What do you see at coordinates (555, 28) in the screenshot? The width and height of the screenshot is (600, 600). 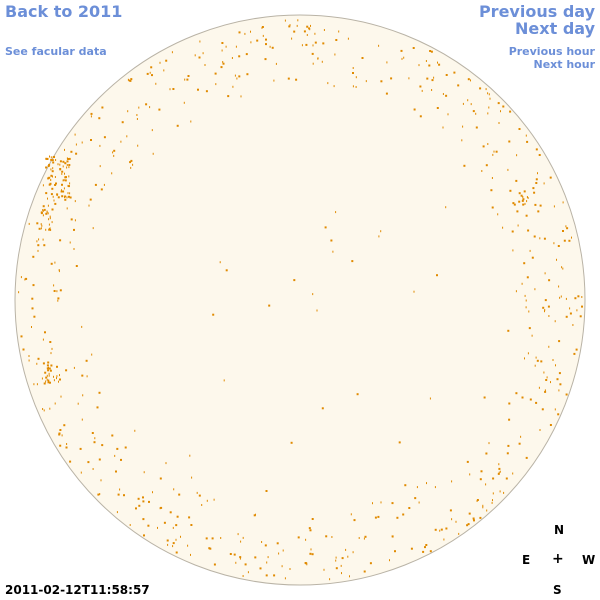 I see `next-day-link: Next day` at bounding box center [555, 28].